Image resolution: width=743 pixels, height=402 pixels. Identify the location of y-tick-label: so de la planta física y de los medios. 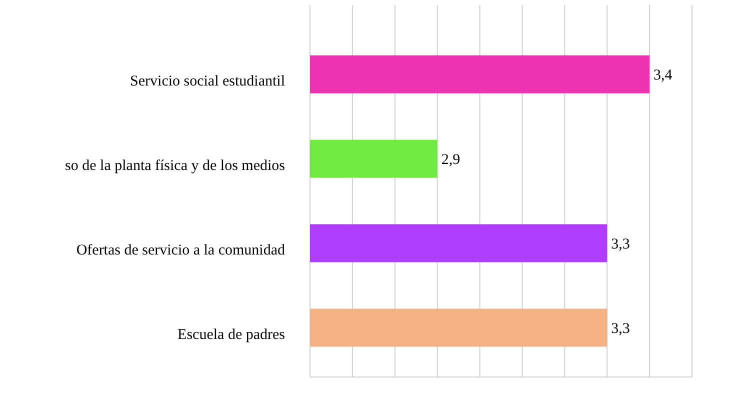
(175, 166).